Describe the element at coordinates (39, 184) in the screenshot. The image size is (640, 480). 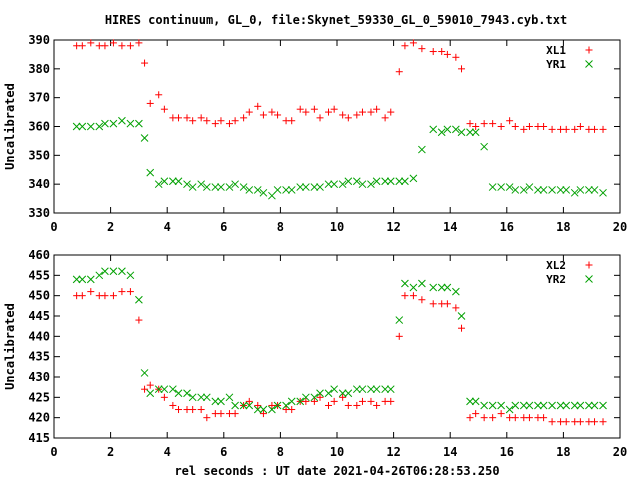
I see `y-tick-label: 340` at that location.